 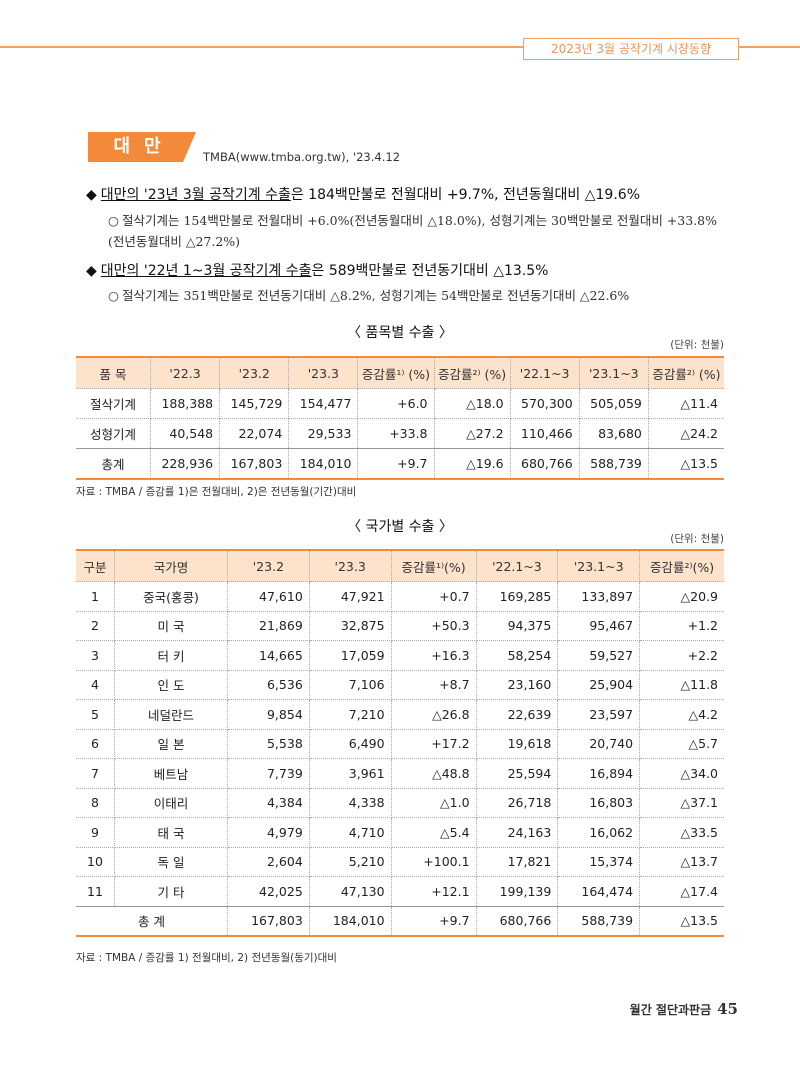 What do you see at coordinates (396, 373) in the screenshot?
I see `col-header: 증감률¹⁾ (%)` at bounding box center [396, 373].